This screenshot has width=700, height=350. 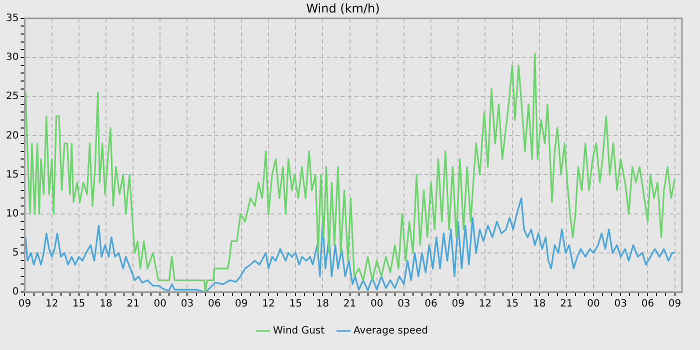 I want to click on legend-label: Wind Gust, so click(x=299, y=331).